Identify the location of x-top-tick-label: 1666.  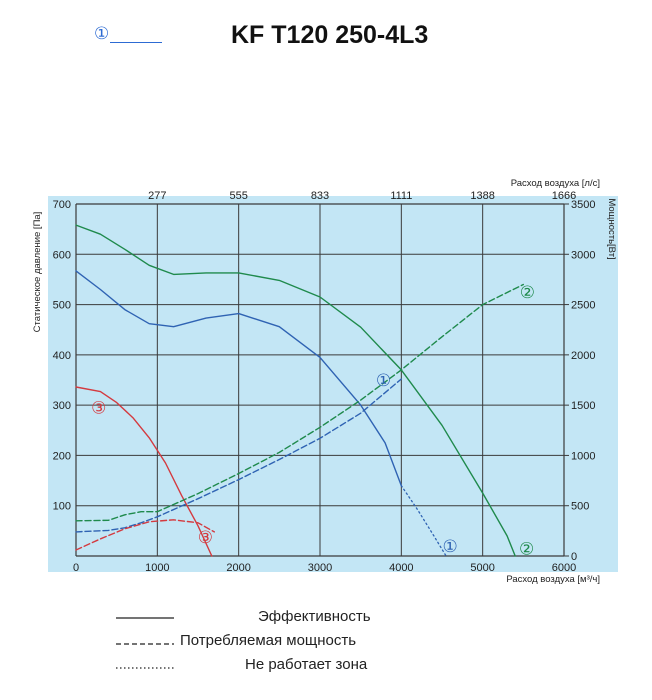
(564, 196).